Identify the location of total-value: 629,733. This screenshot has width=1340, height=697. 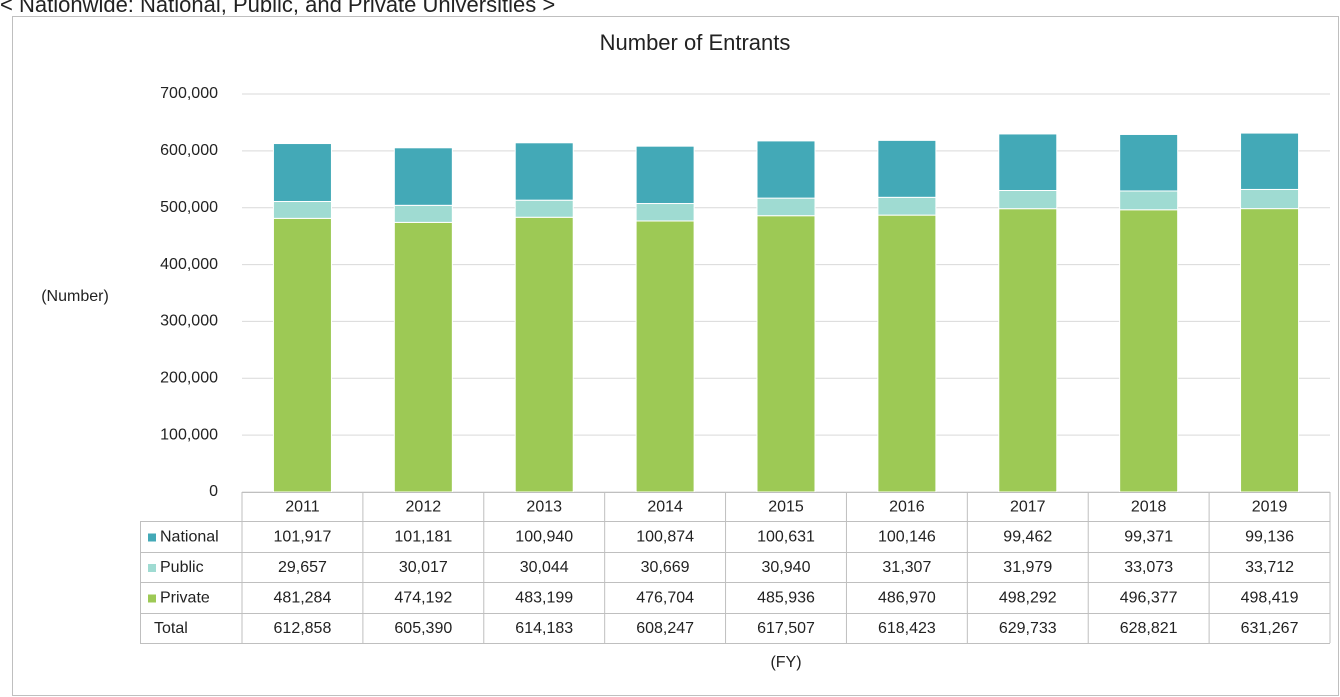
(1028, 628).